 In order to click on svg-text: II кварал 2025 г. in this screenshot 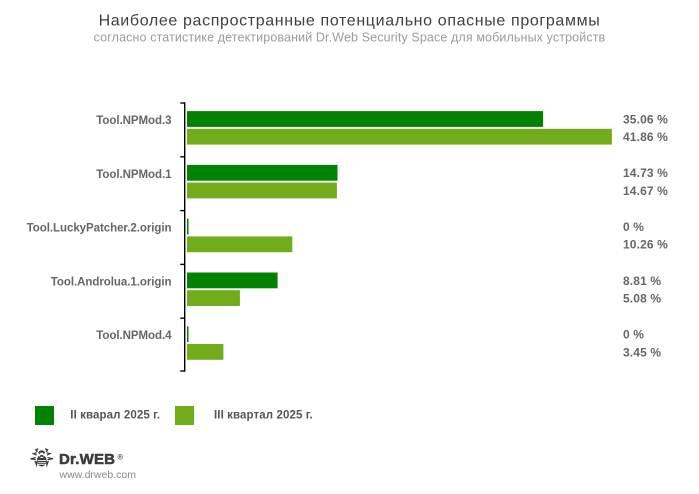, I will do `click(115, 416)`.